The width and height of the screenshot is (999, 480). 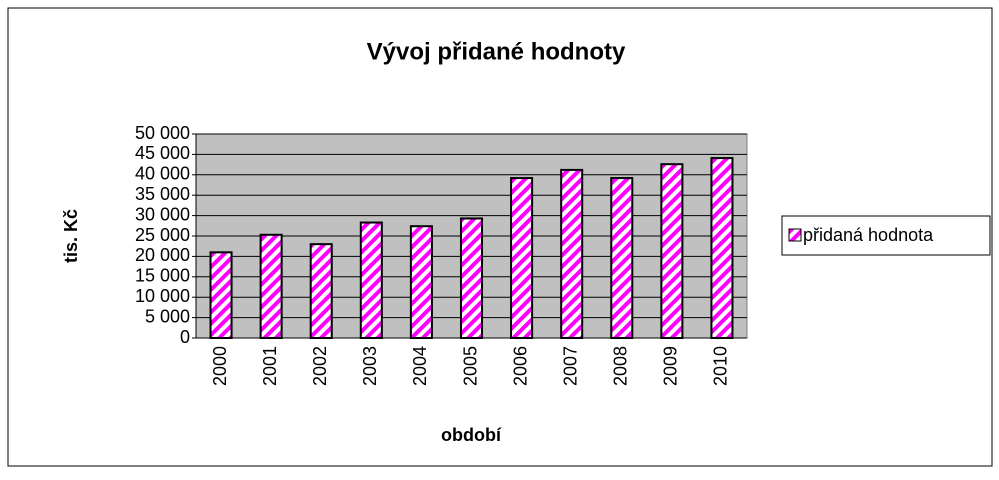 I want to click on x-tick-label: 2004, so click(x=420, y=366).